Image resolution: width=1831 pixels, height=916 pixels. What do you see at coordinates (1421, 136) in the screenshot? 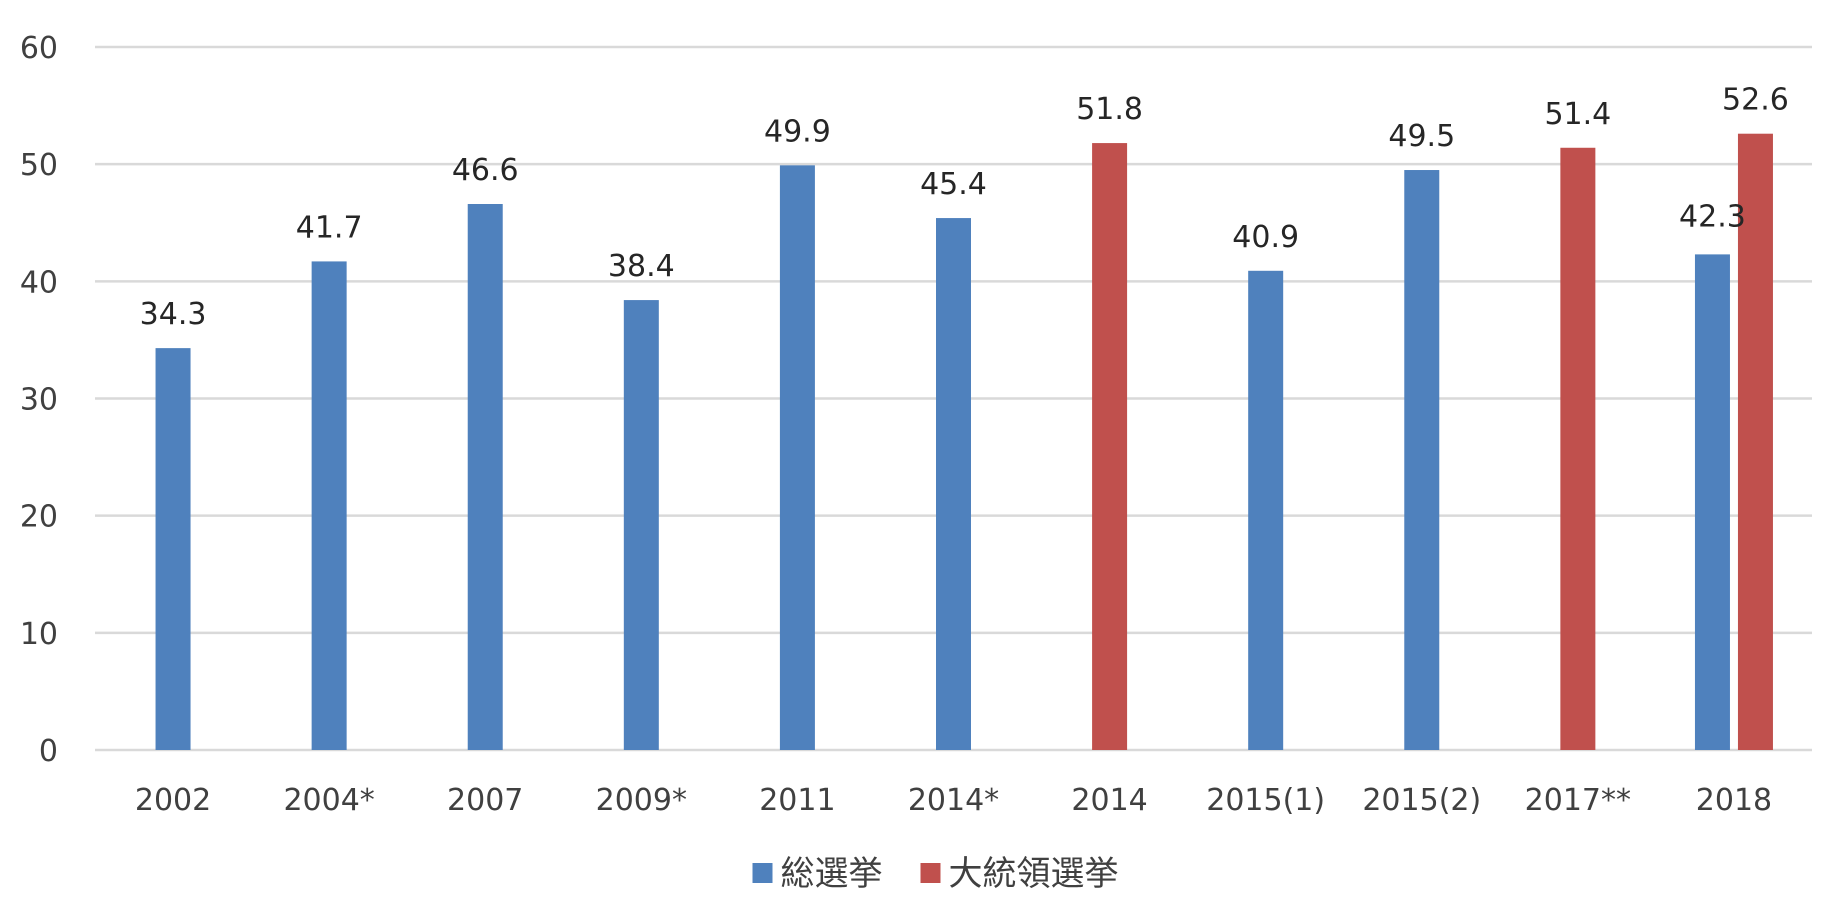
I see `data-label: 49.5` at bounding box center [1421, 136].